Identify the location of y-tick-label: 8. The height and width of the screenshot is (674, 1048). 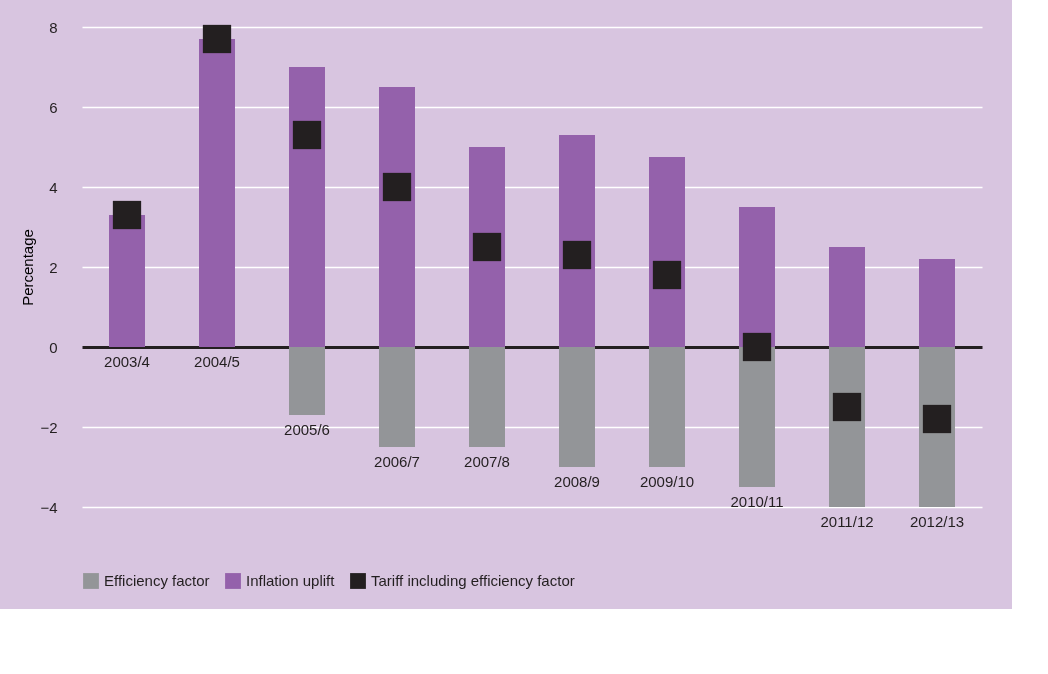
(53, 27).